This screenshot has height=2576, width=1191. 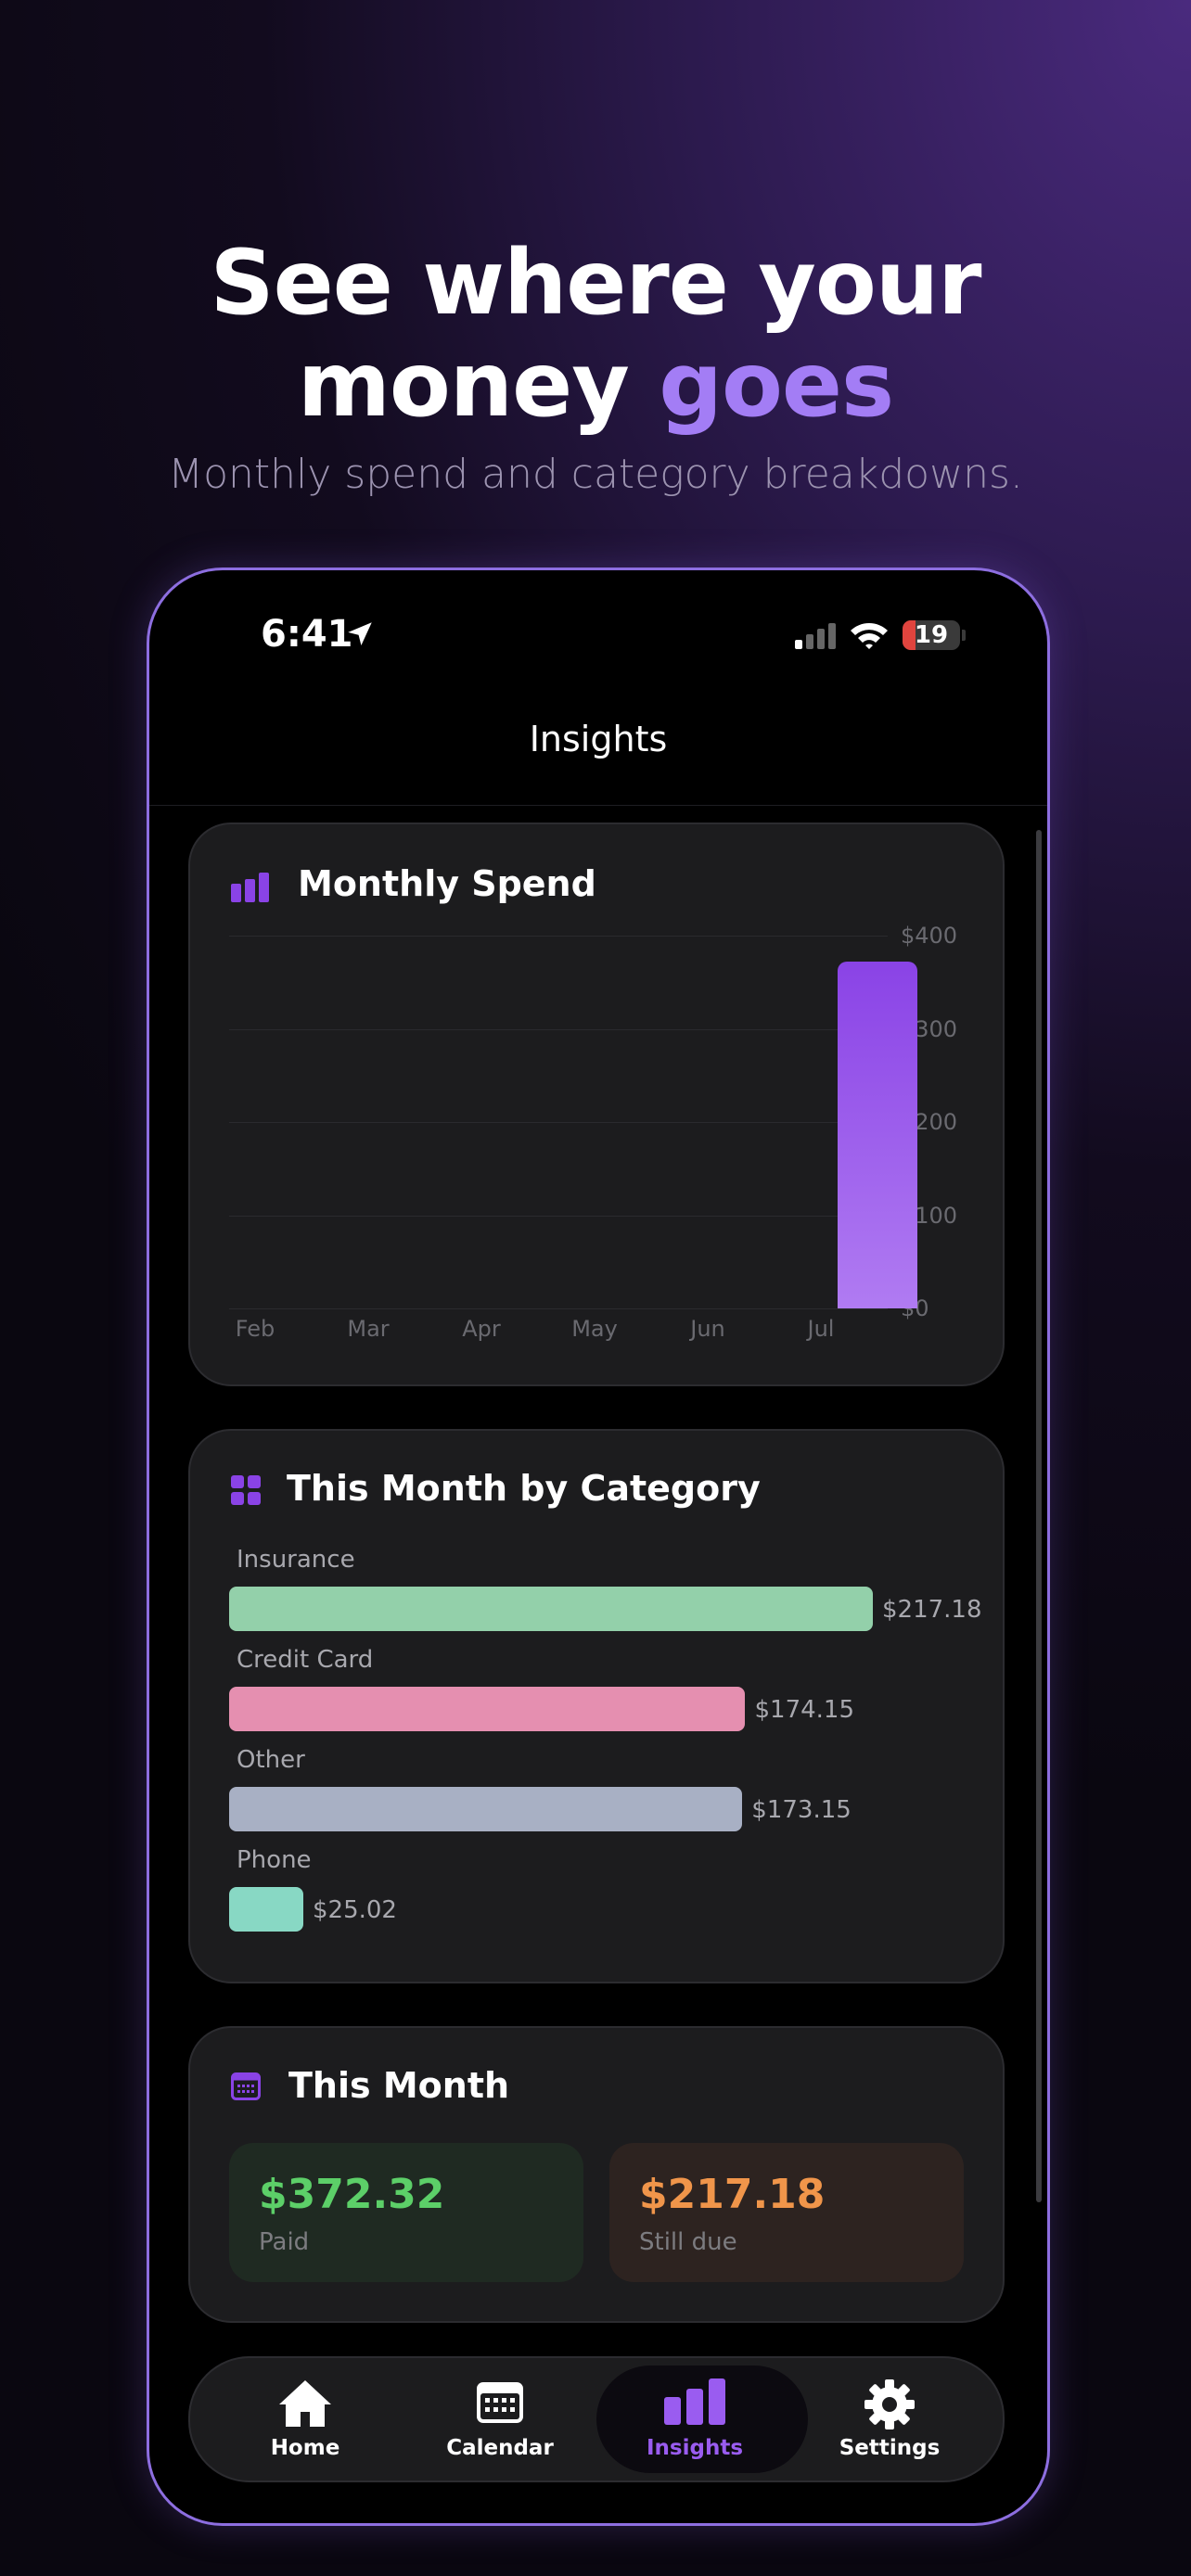 What do you see at coordinates (932, 1610) in the screenshot?
I see `category-value: $217.18` at bounding box center [932, 1610].